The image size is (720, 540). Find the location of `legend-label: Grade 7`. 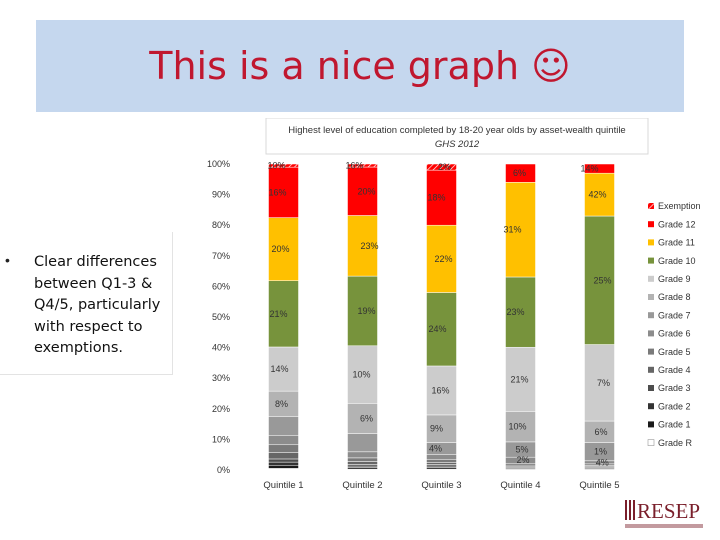

legend-label: Grade 7 is located at coordinates (674, 315).